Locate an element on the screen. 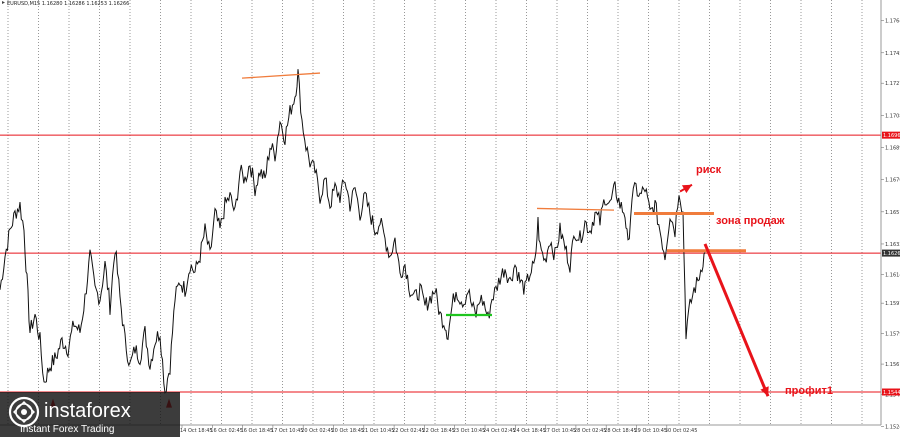 The height and width of the screenshot is (437, 900). price-tick-label: 1.1764 is located at coordinates (892, 22).